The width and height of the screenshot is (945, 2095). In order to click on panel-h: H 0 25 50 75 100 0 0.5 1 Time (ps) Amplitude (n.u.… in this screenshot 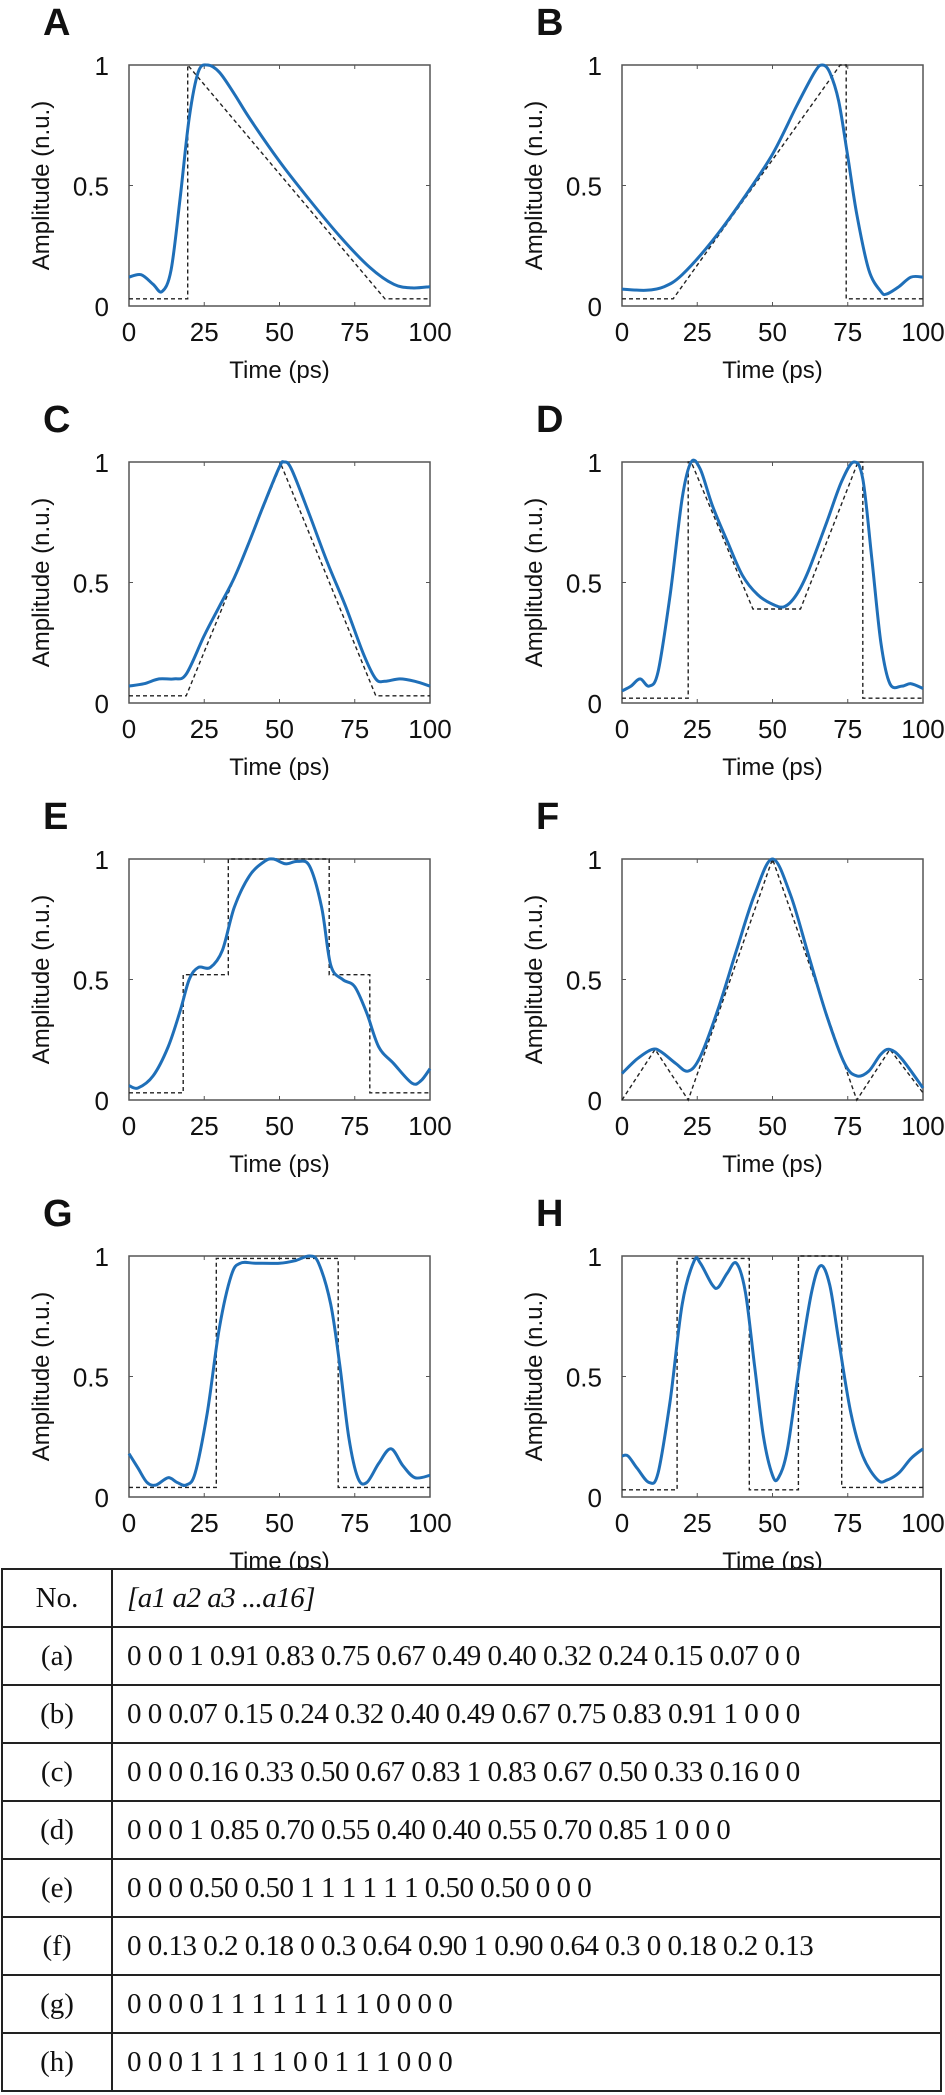, I will do `click(733, 1380)`.